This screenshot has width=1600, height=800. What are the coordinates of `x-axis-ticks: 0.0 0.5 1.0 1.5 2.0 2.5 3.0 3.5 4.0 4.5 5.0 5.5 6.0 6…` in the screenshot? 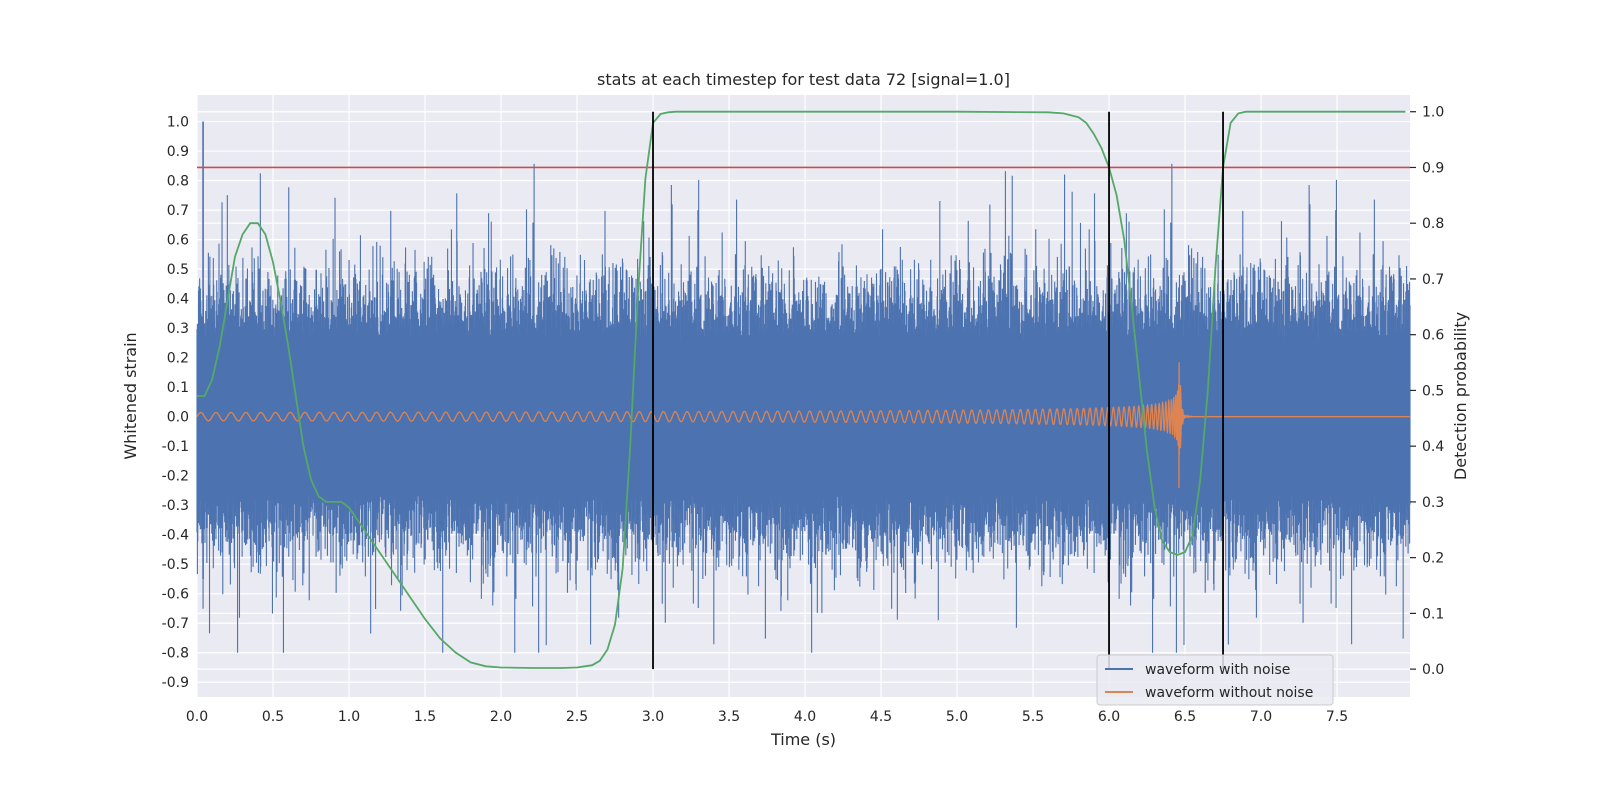 It's located at (767, 717).